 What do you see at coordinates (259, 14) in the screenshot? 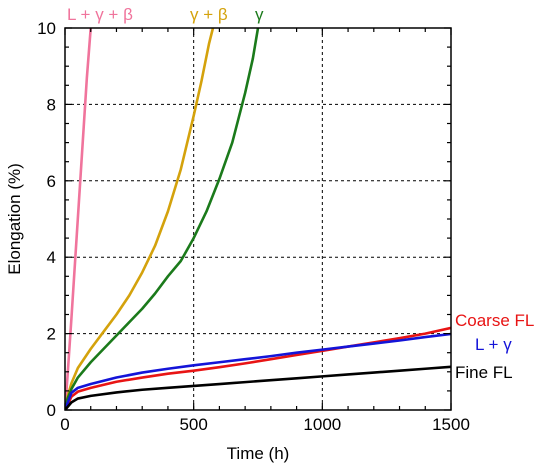
I see `series-label-gamma: γ` at bounding box center [259, 14].